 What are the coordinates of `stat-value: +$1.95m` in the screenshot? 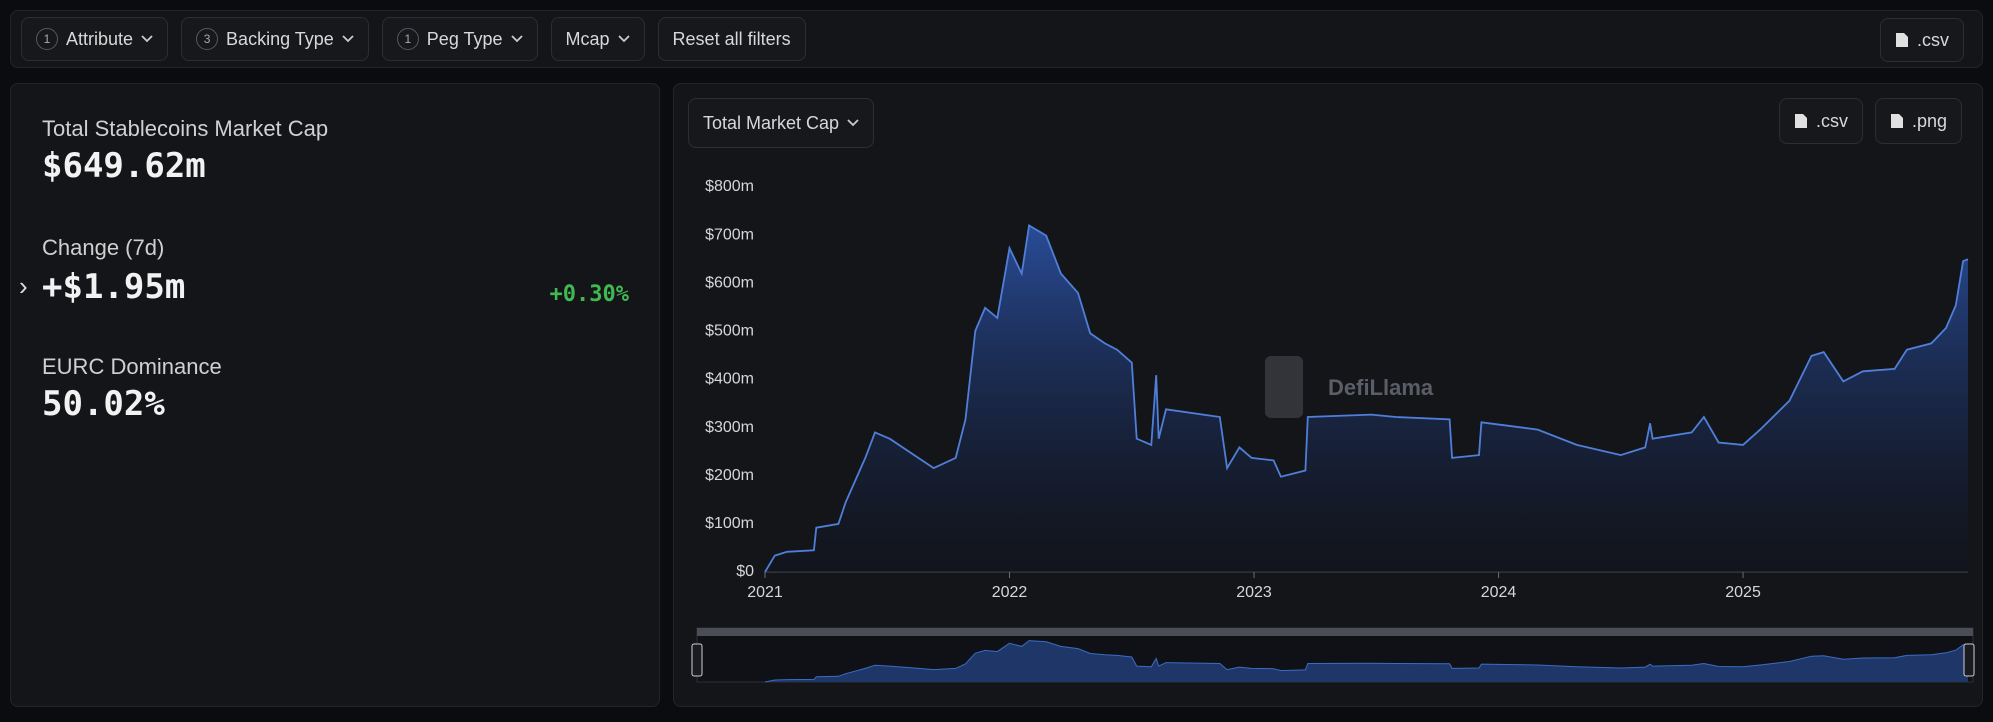 It's located at (114, 287).